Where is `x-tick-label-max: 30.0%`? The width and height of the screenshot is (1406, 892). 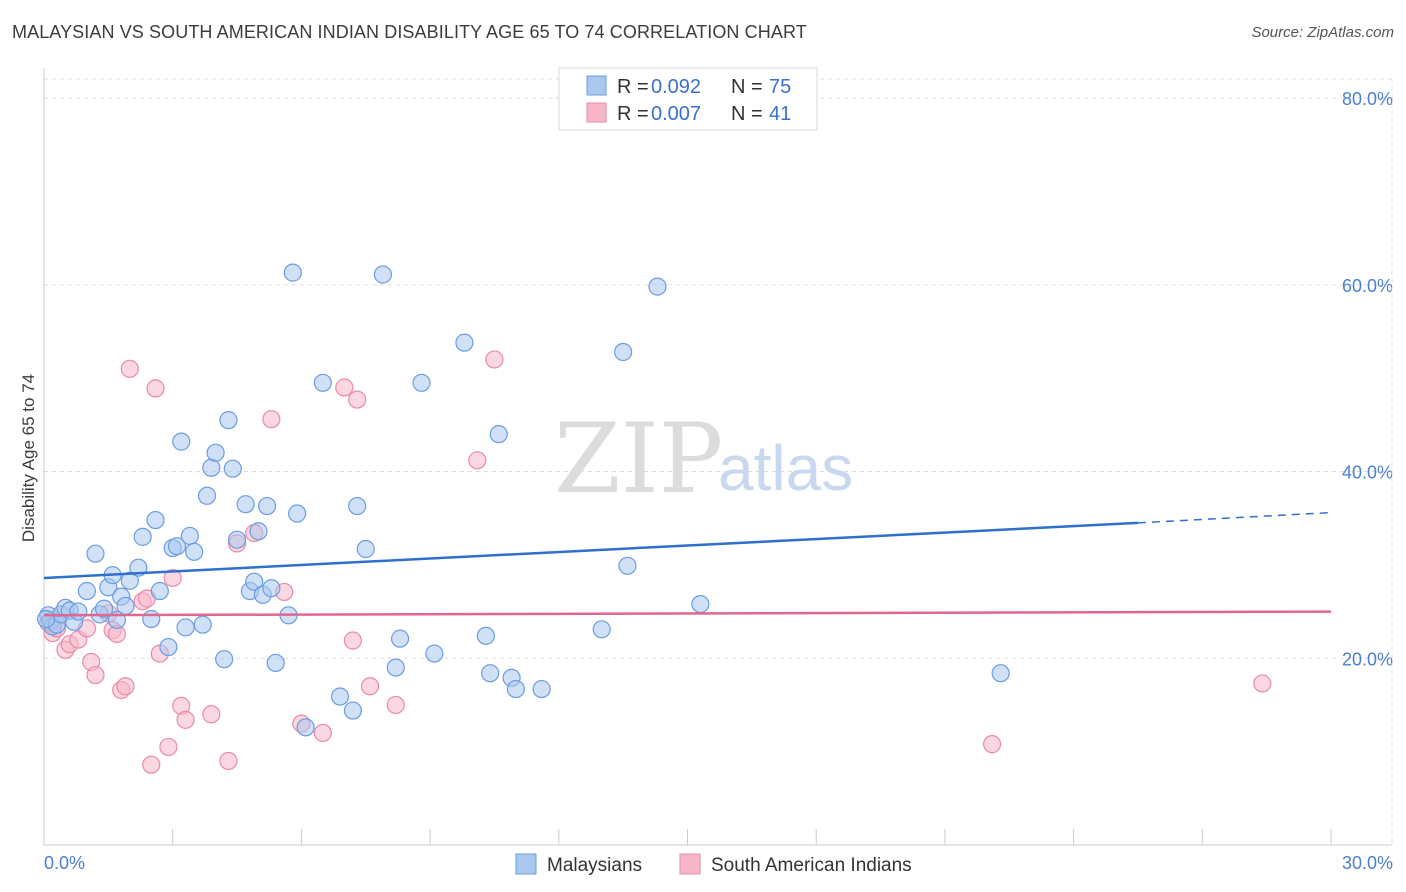 x-tick-label-max: 30.0% is located at coordinates (1367, 863).